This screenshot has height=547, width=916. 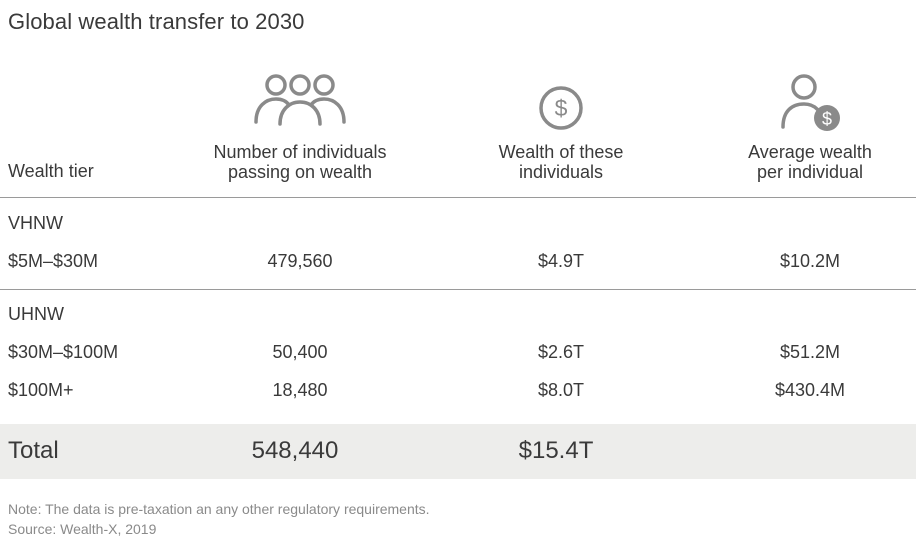 I want to click on header-average-line1: Average wealth, so click(x=810, y=152).